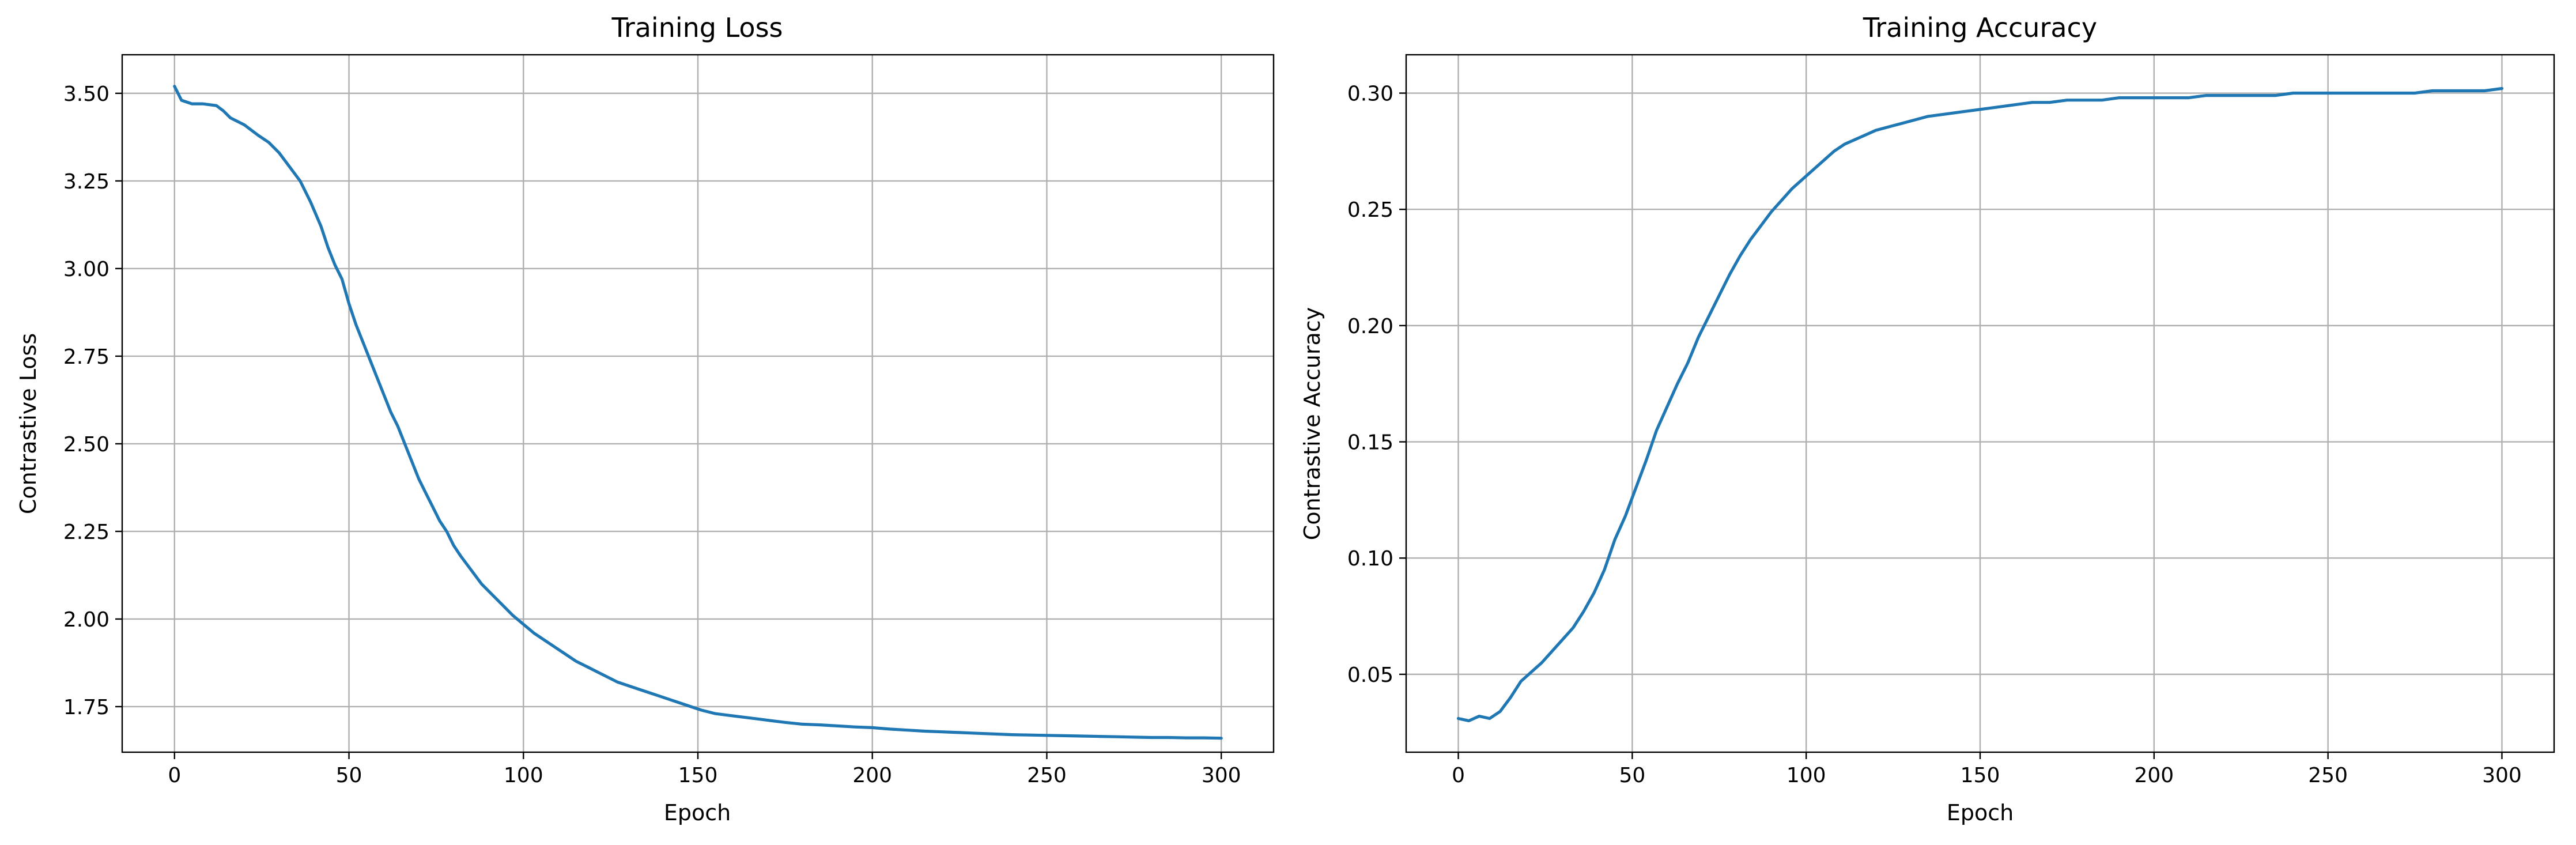  I want to click on loss-x-tick-label: 150, so click(698, 775).